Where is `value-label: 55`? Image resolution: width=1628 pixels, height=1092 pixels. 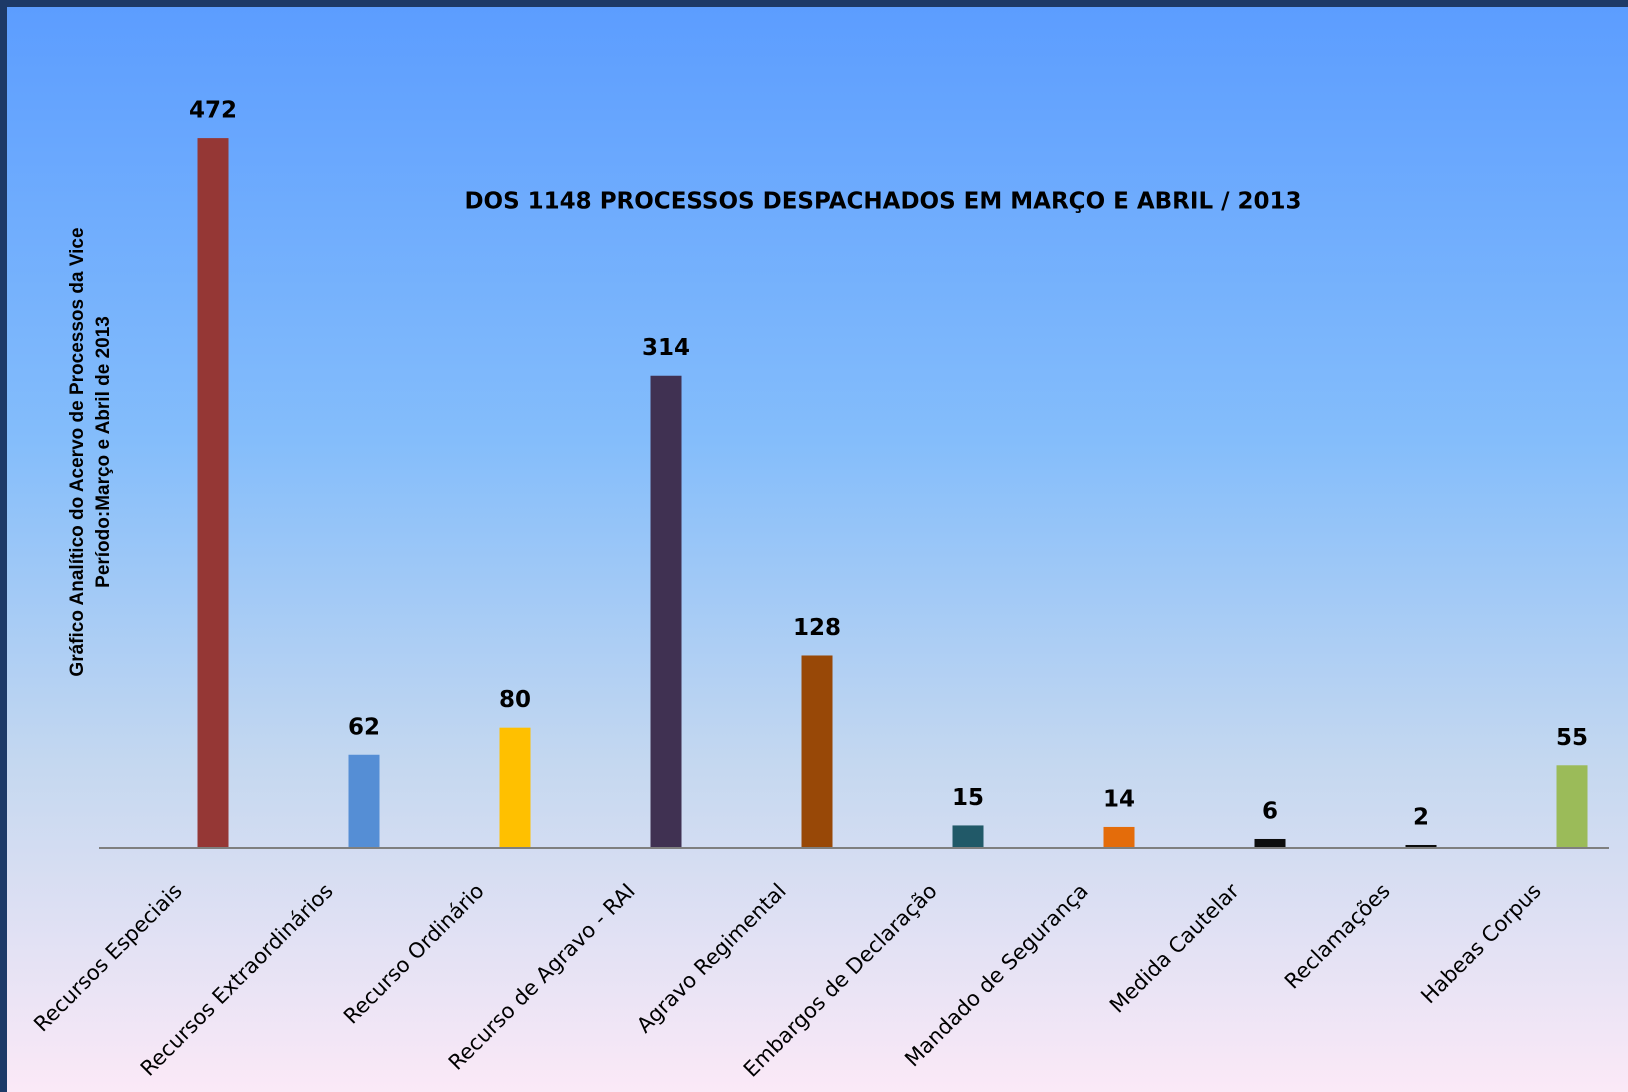 value-label: 55 is located at coordinates (1572, 738).